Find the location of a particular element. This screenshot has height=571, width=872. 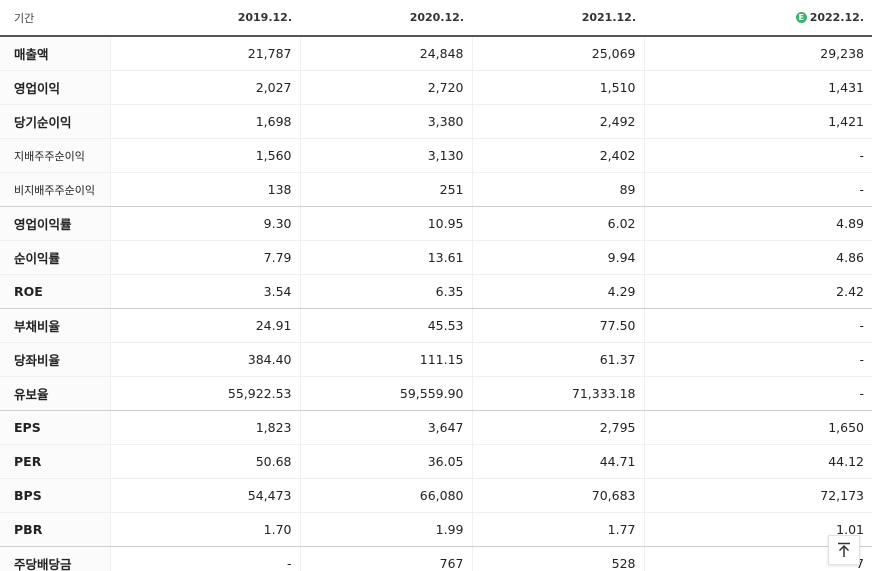

table-cell: 59,559.90 is located at coordinates (385, 393).